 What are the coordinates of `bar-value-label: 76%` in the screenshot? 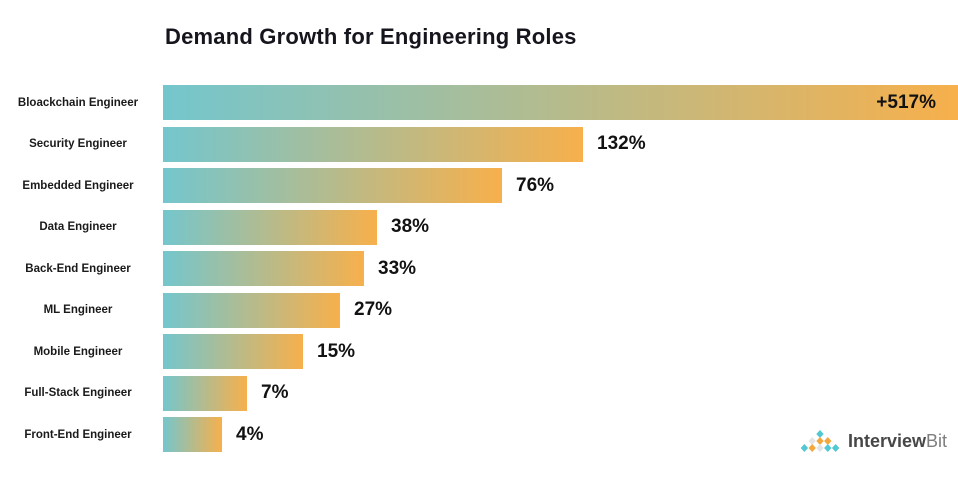 It's located at (535, 185).